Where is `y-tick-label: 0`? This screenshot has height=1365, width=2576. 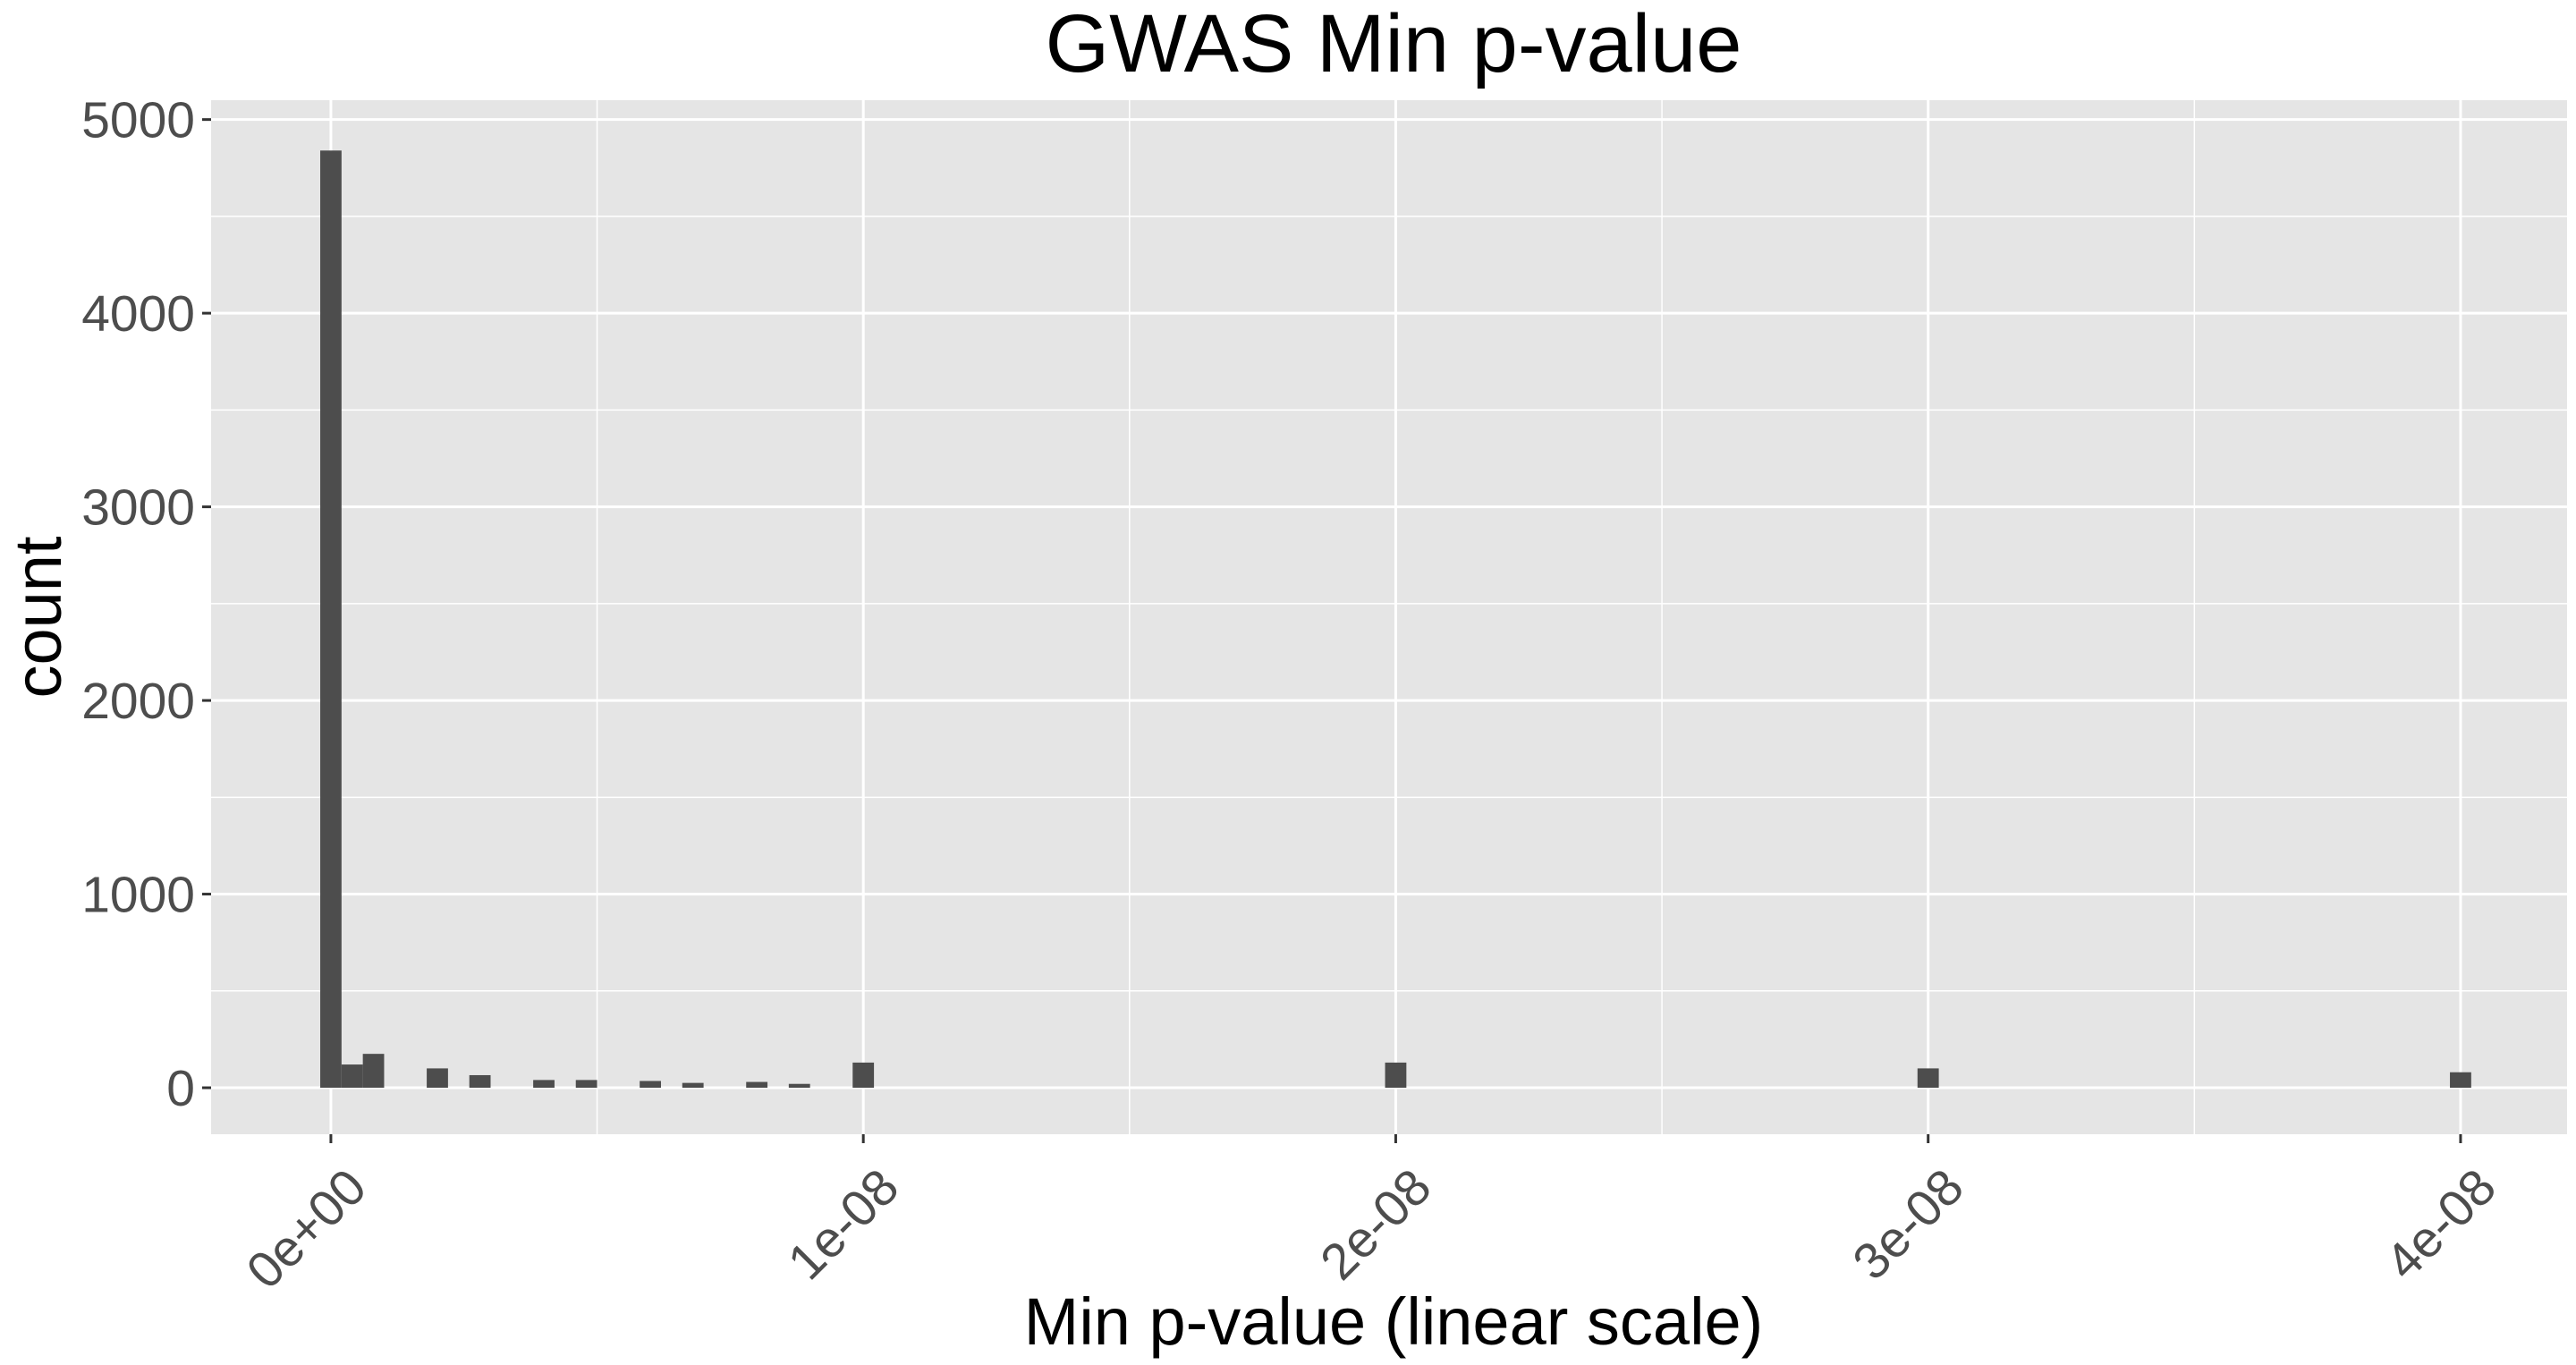
y-tick-label: 0 is located at coordinates (180, 1088).